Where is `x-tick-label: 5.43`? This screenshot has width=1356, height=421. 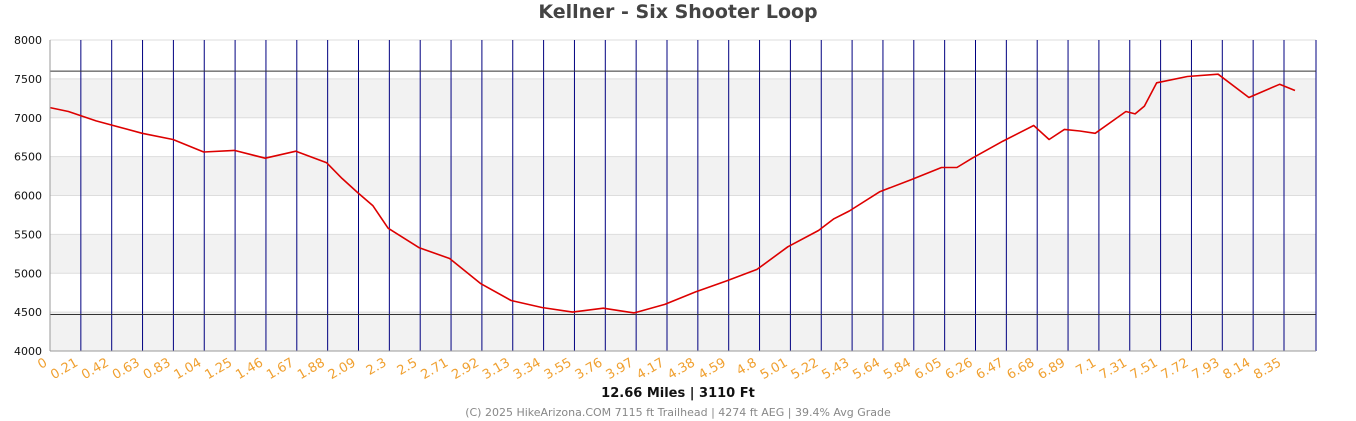 x-tick-label: 5.43 is located at coordinates (836, 368).